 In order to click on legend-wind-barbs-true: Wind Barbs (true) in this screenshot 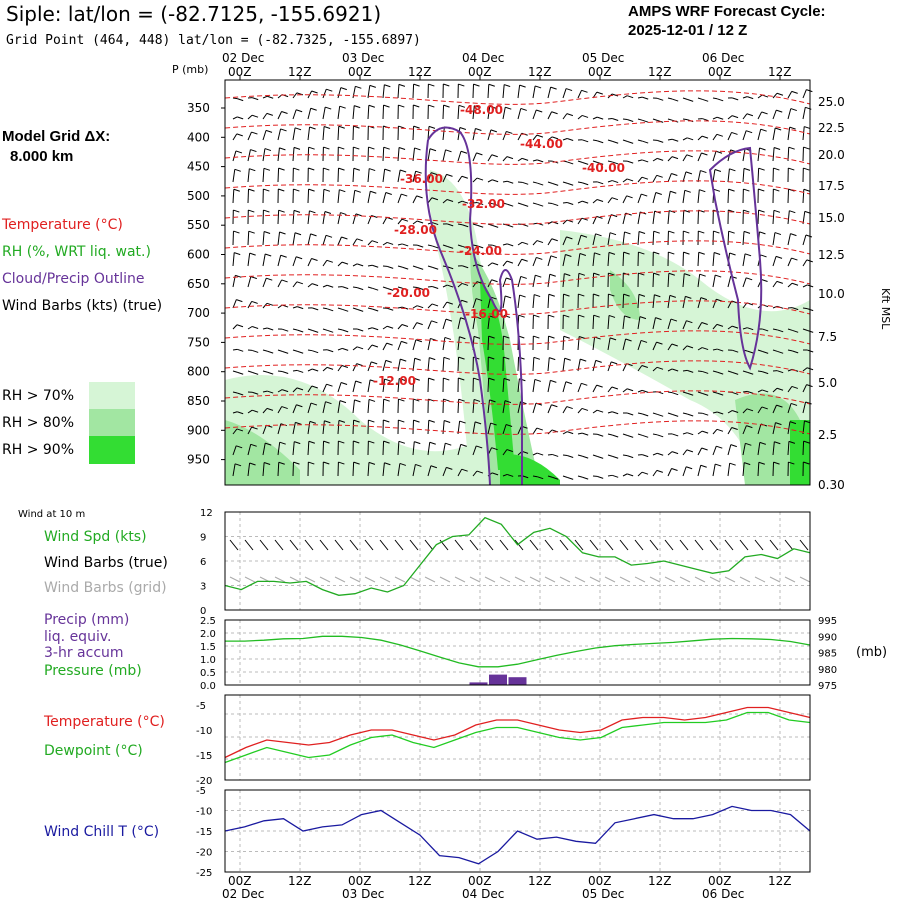, I will do `click(106, 563)`.